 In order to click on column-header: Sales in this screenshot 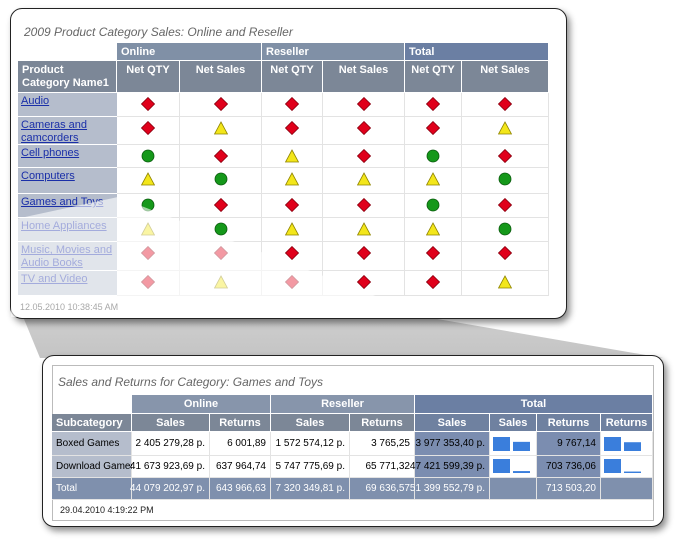, I will do `click(171, 423)`.